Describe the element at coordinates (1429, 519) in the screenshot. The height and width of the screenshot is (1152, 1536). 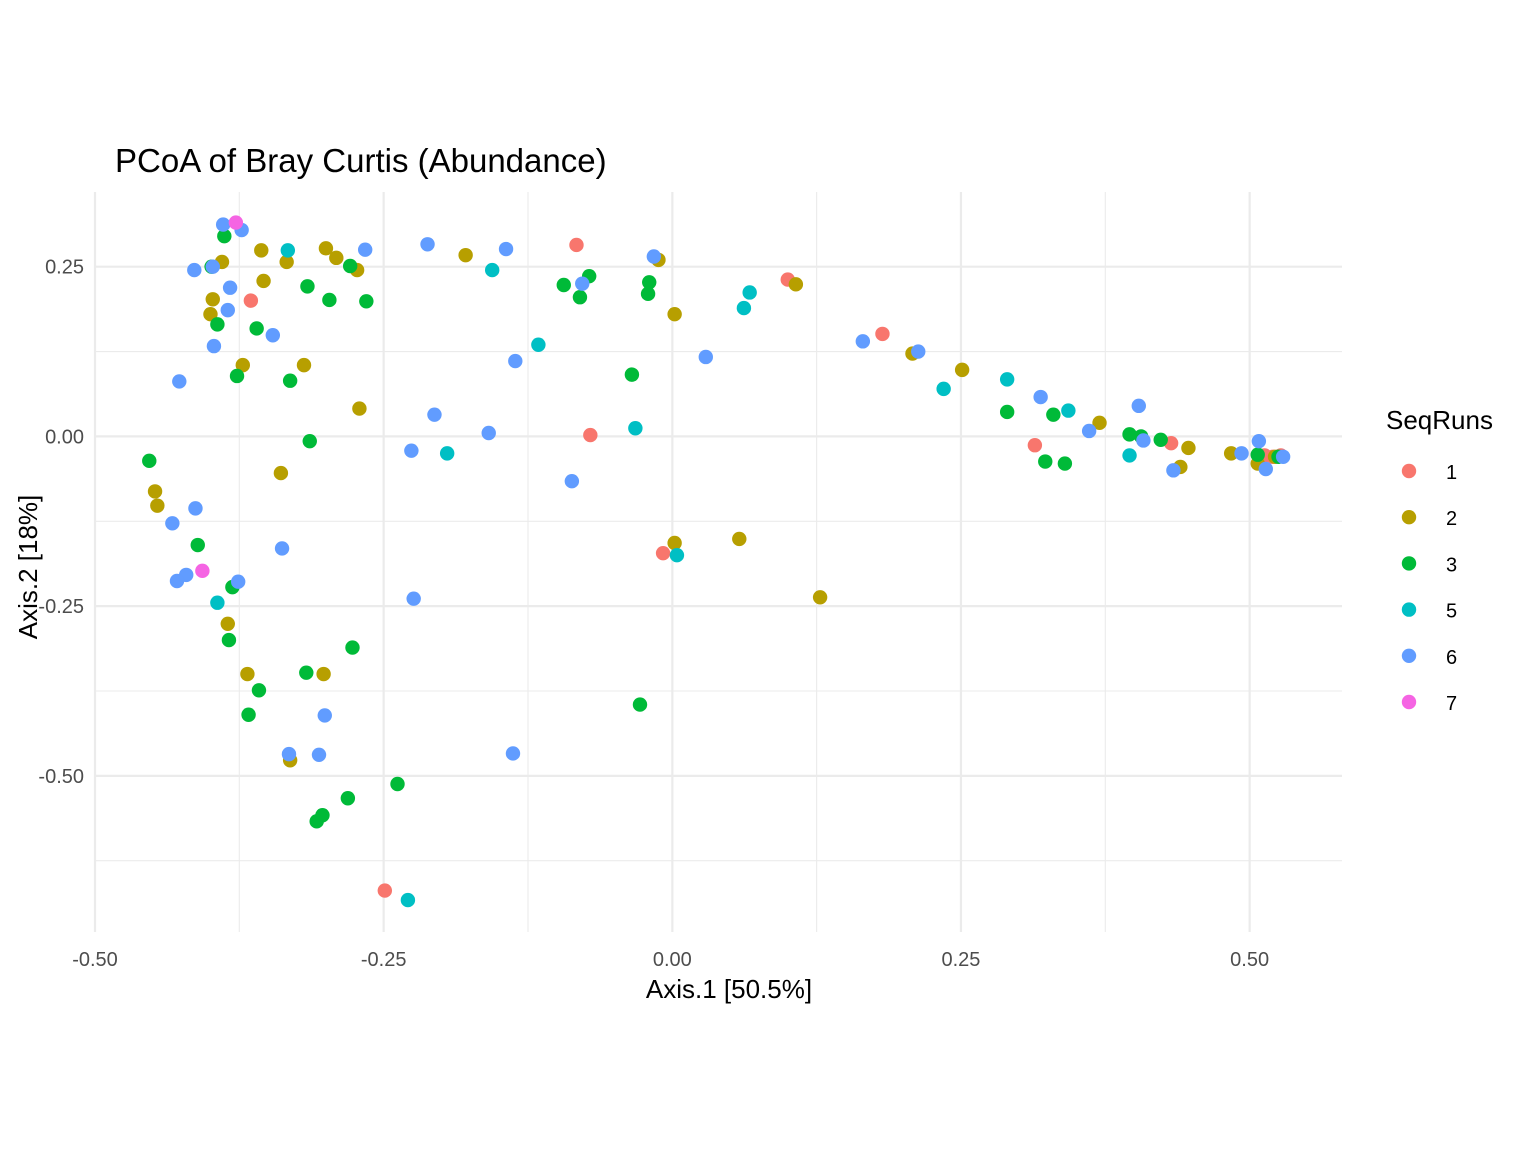
I see `legend-item: 2` at that location.